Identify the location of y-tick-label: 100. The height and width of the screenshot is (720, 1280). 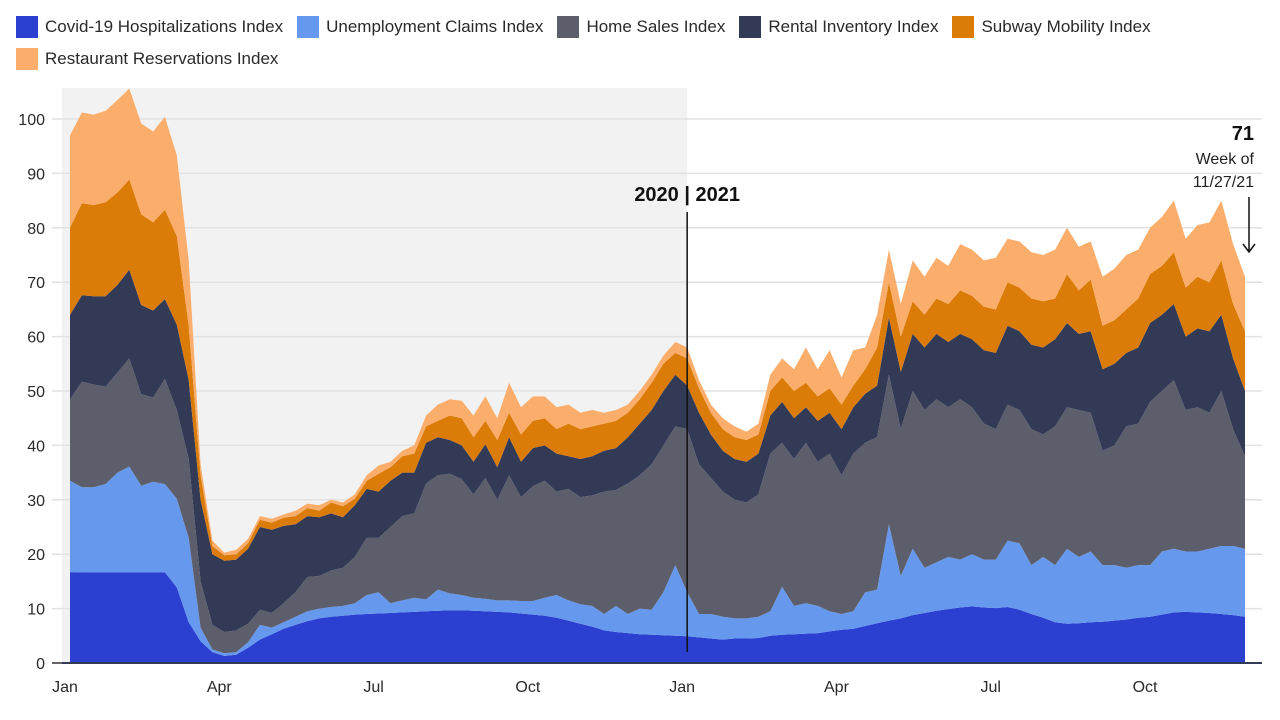
(31, 120).